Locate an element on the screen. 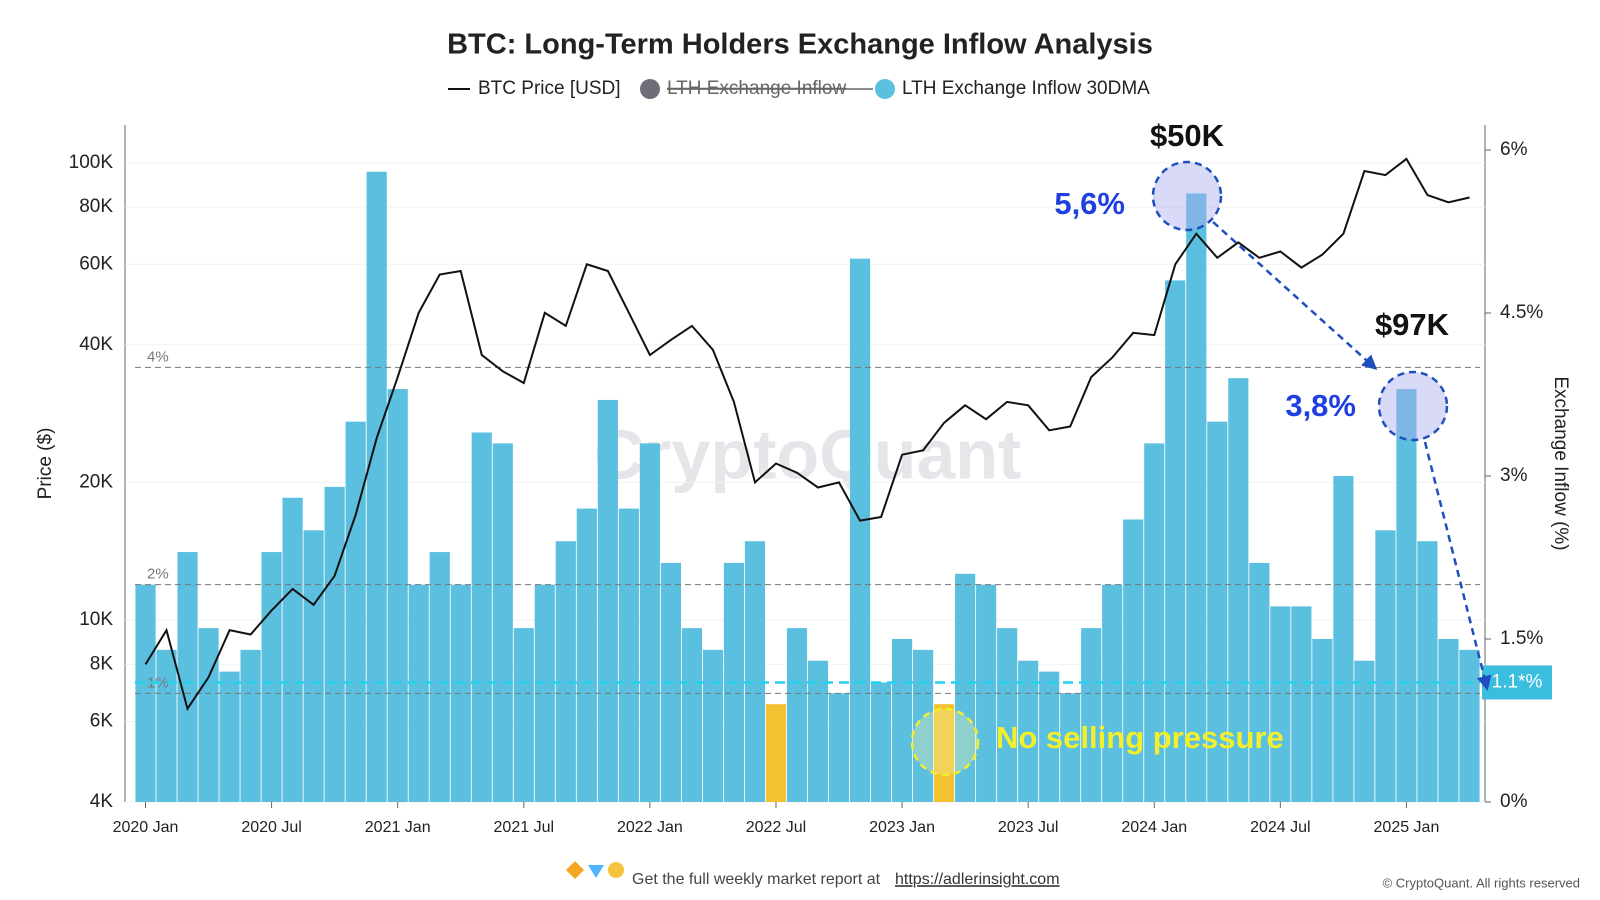 This screenshot has height=900, width=1600. y2-tick-label: 0% is located at coordinates (1514, 801).